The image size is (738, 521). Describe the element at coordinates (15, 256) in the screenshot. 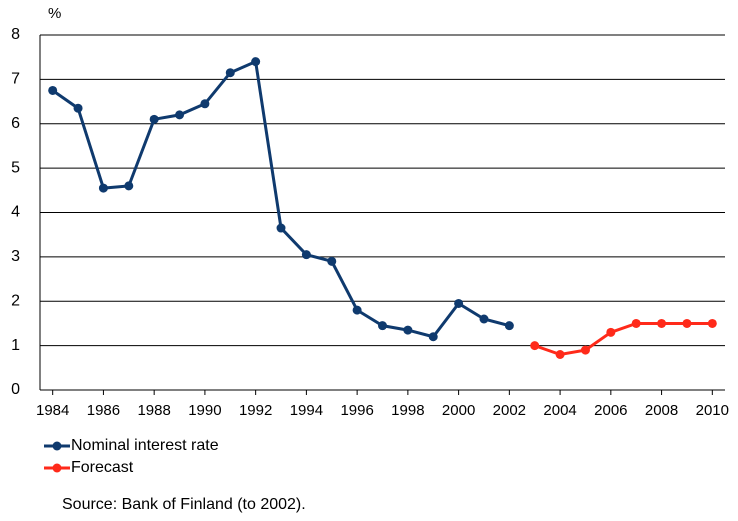

I see `y-tick-label: 3` at that location.